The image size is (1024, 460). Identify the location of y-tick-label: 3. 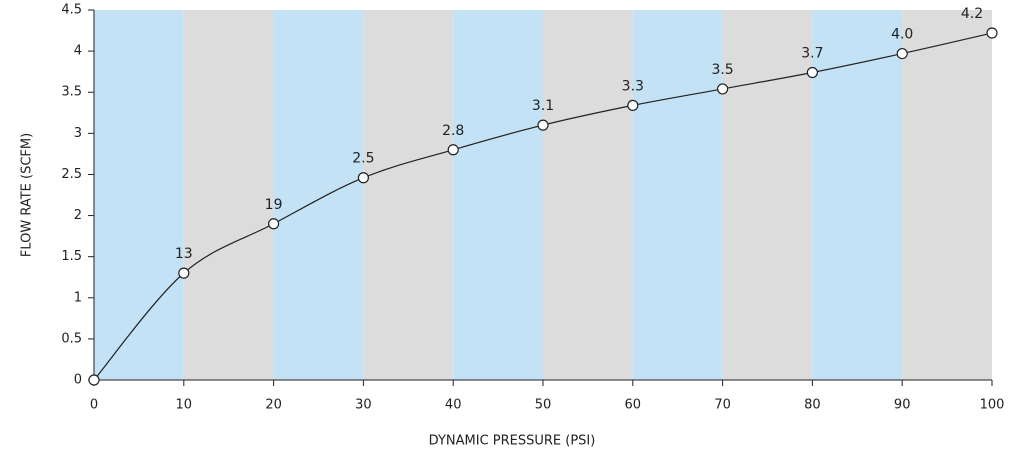
(78, 133).